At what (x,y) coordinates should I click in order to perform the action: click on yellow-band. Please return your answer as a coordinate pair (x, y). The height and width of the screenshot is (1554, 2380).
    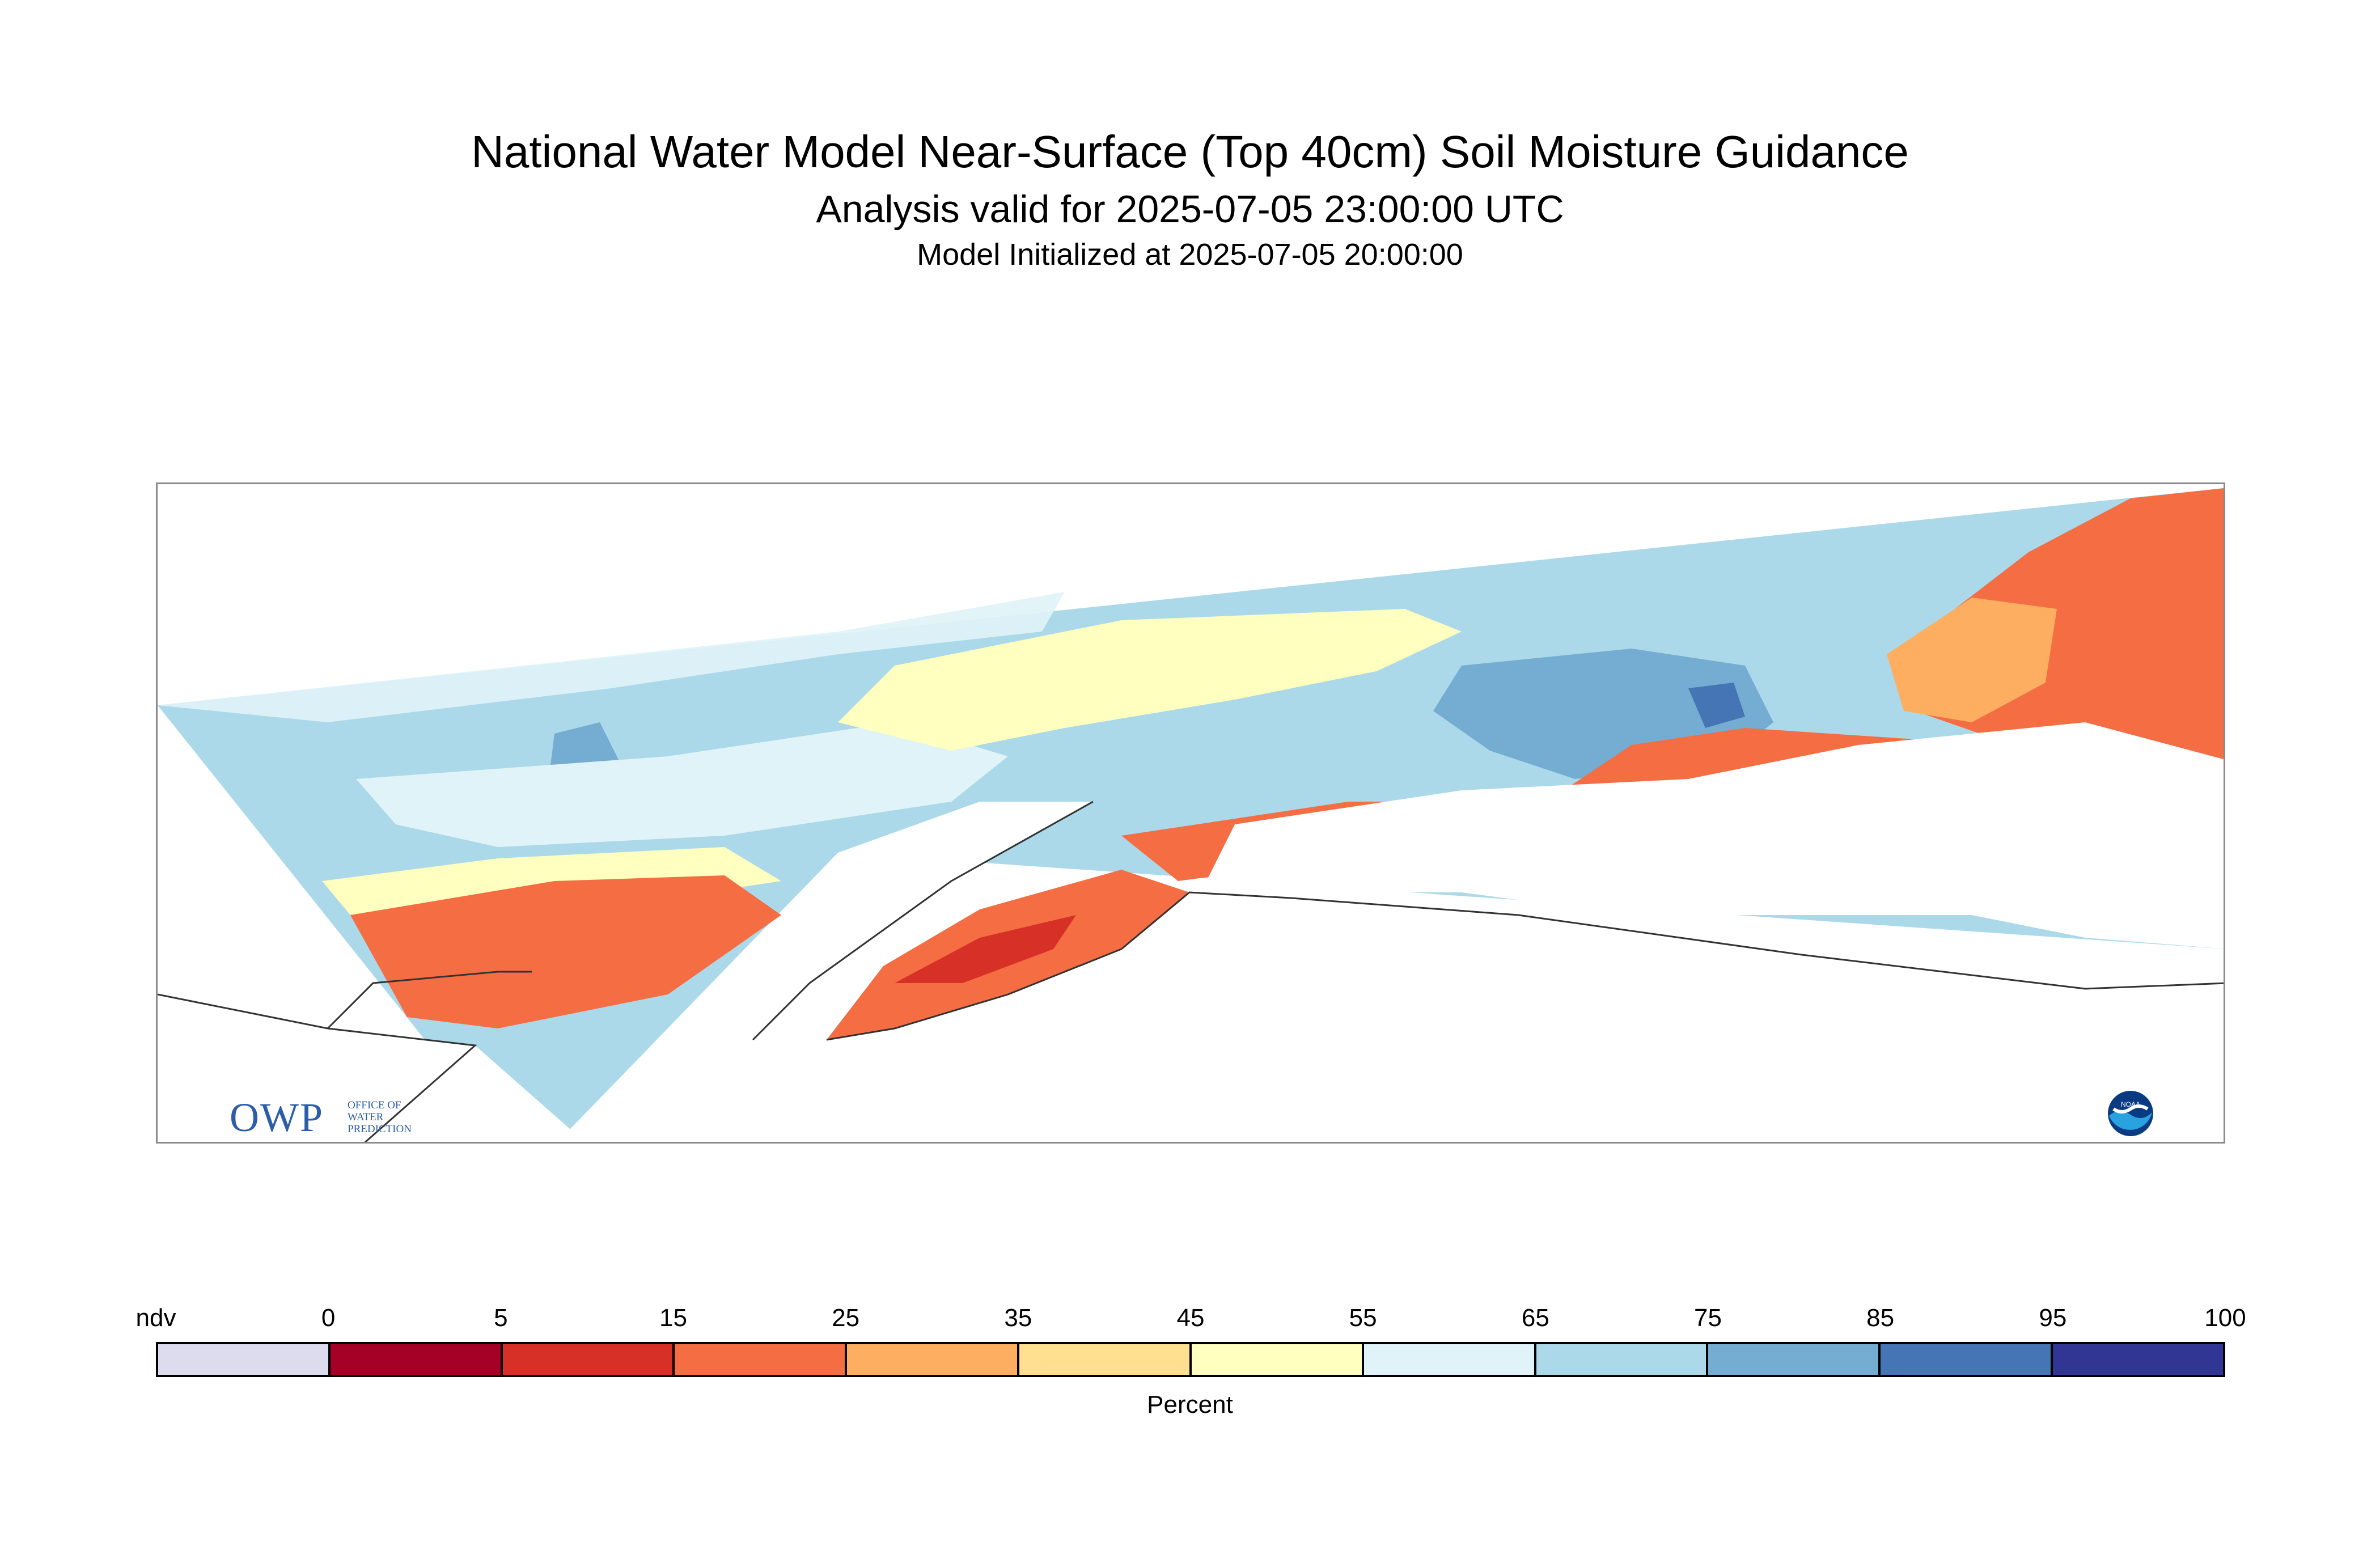
    Looking at the image, I should click on (1150, 680).